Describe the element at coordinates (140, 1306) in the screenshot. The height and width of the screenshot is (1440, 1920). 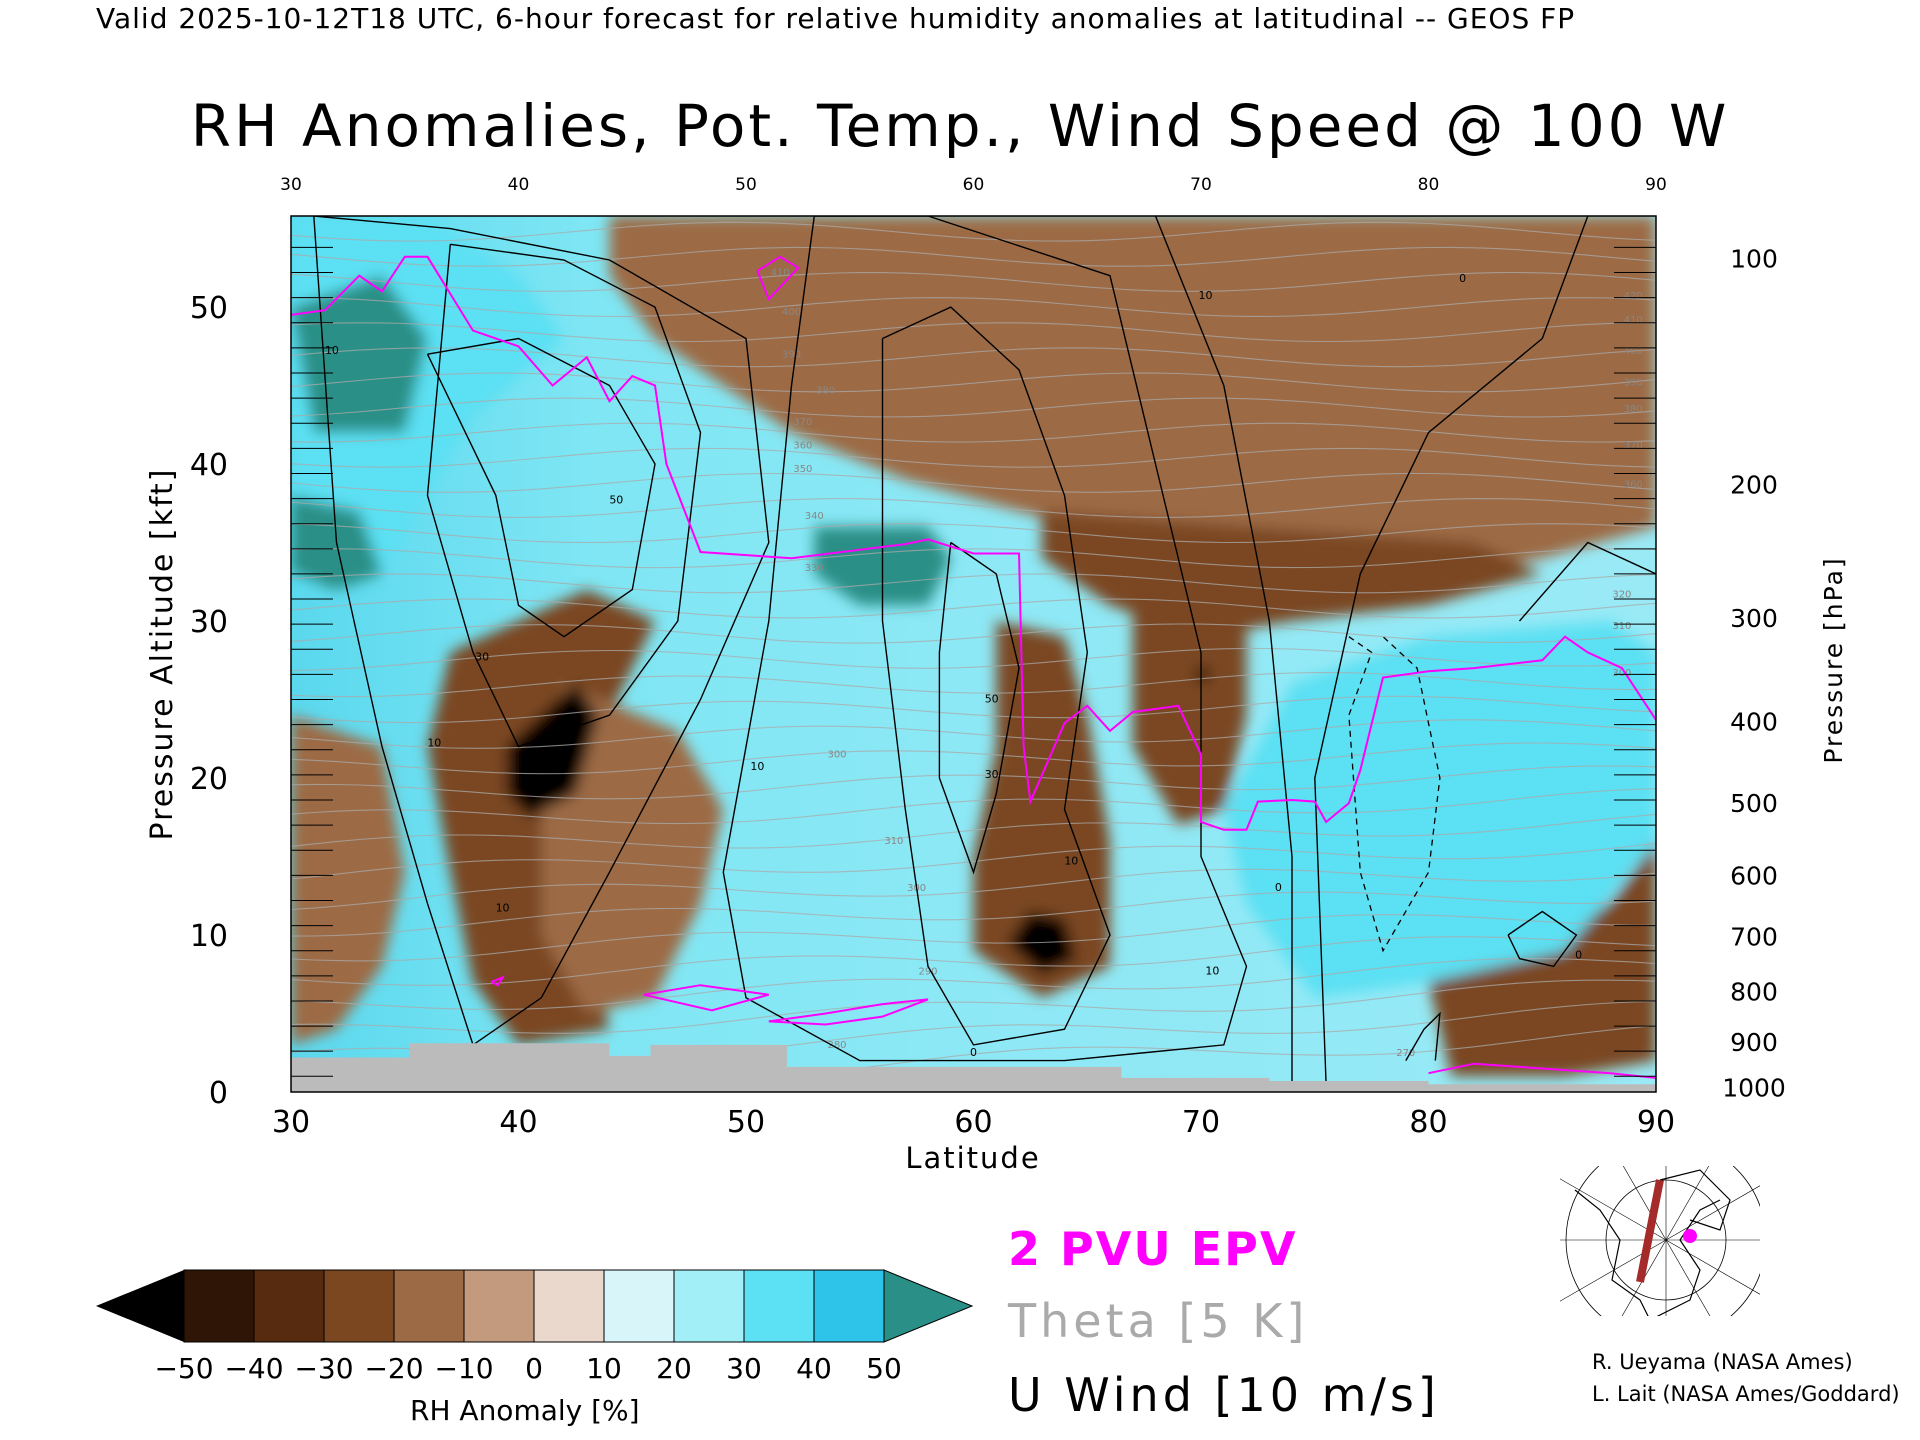
I see `colorbar-under-arrow` at that location.